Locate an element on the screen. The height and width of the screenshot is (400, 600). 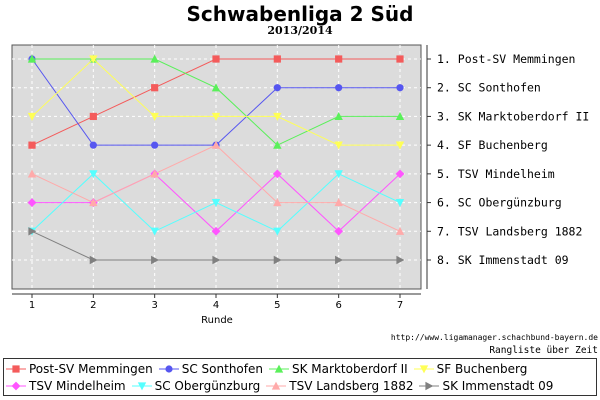
legend-label: TSV Landsberg 1882 is located at coordinates (351, 385).